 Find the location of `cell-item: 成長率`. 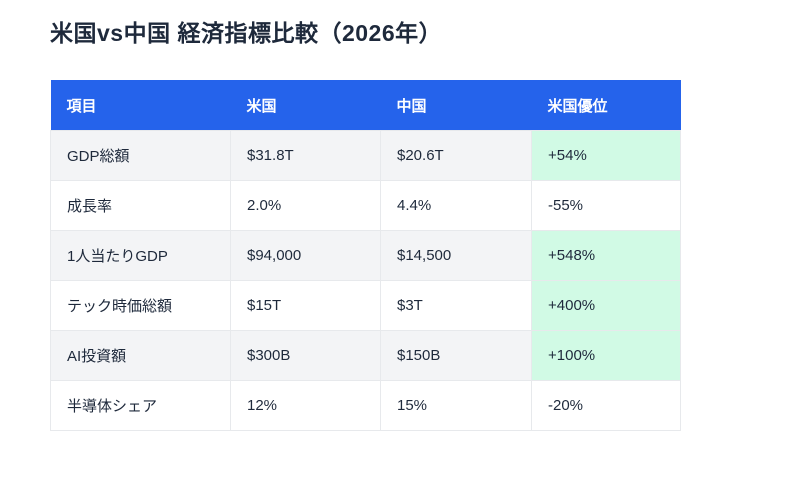

cell-item: 成長率 is located at coordinates (140, 205).